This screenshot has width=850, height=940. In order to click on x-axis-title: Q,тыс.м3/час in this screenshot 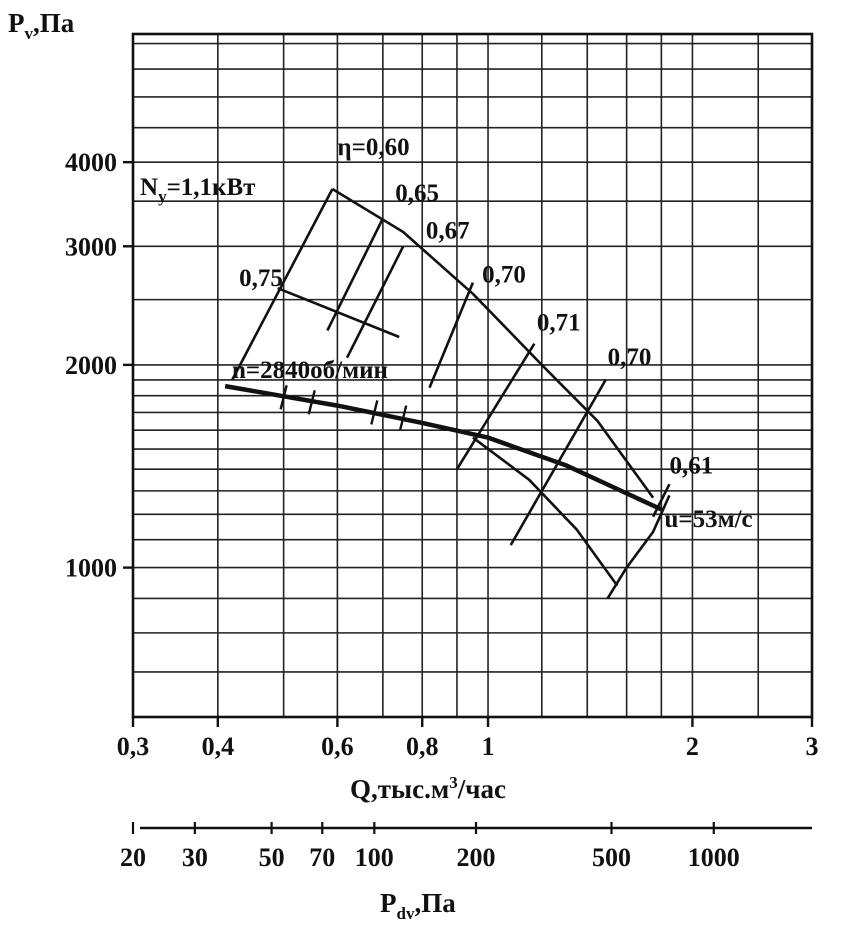, I will do `click(428, 788)`.